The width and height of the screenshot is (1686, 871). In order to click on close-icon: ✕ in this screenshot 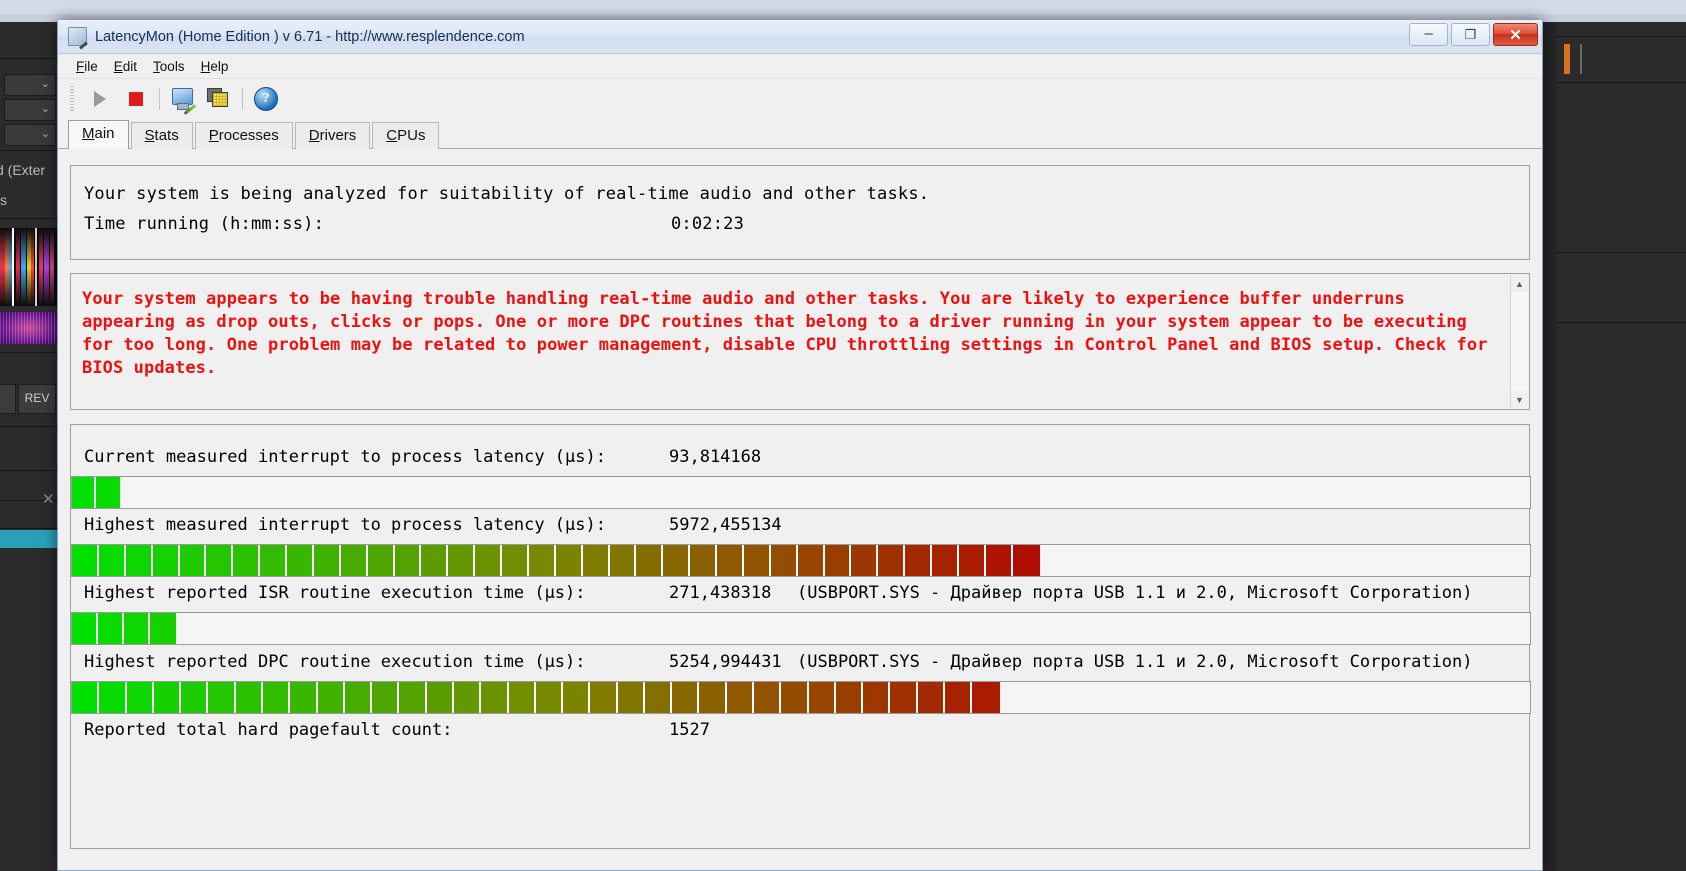, I will do `click(48, 499)`.